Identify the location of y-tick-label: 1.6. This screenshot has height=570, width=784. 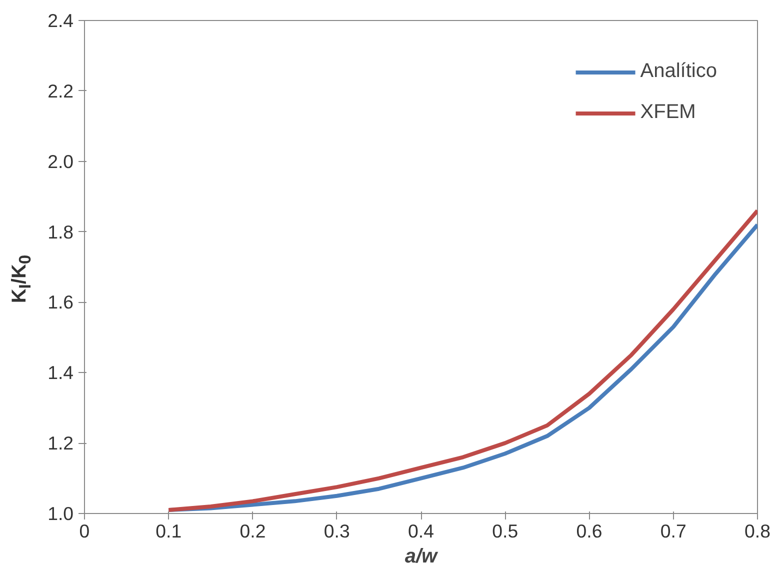
(61, 302).